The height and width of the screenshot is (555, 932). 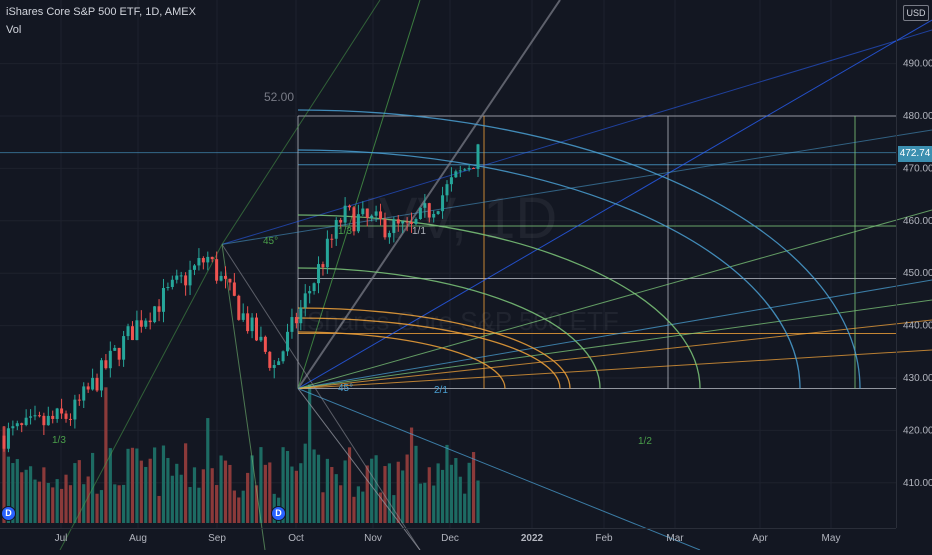 What do you see at coordinates (141, 397) in the screenshot?
I see `fan-ray-secondary` at bounding box center [141, 397].